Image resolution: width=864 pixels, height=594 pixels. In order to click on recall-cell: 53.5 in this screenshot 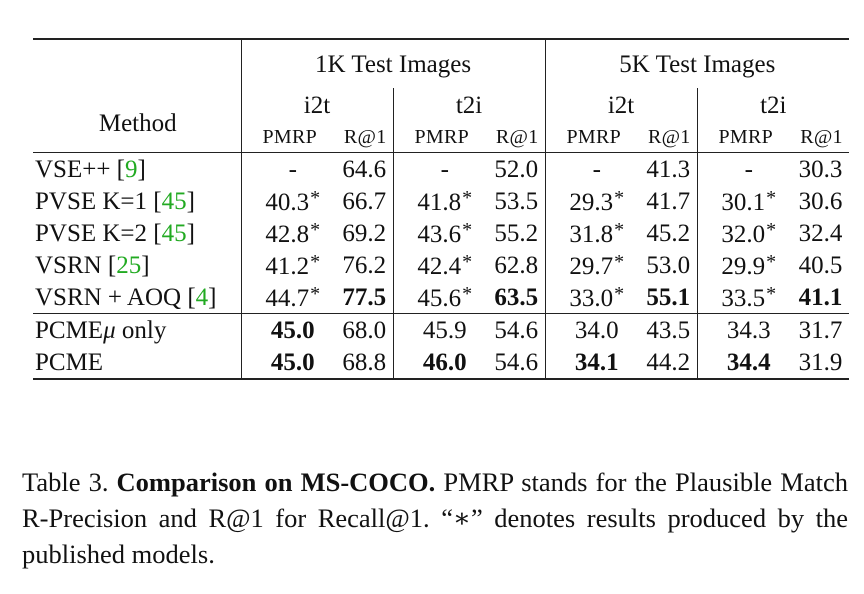, I will do `click(517, 201)`.